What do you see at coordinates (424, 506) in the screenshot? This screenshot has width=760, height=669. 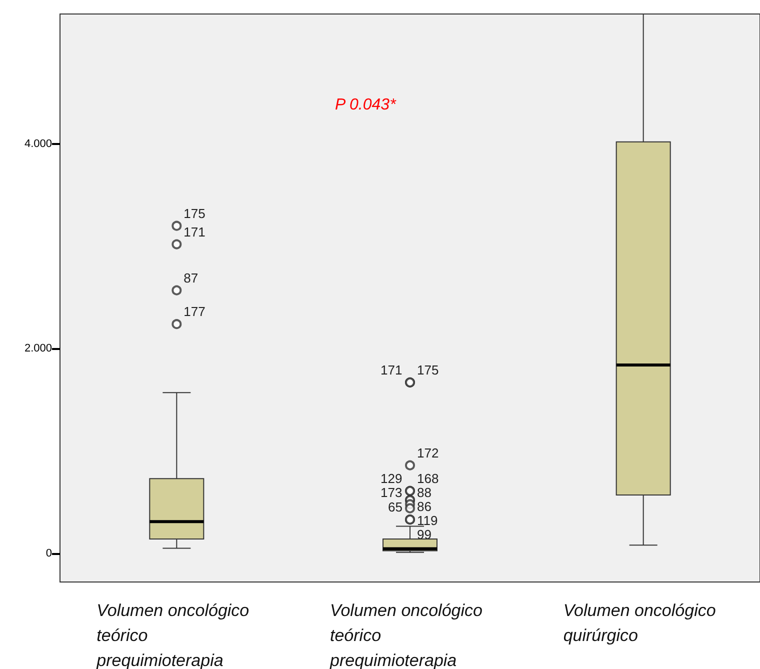 I see `annotation: 86` at bounding box center [424, 506].